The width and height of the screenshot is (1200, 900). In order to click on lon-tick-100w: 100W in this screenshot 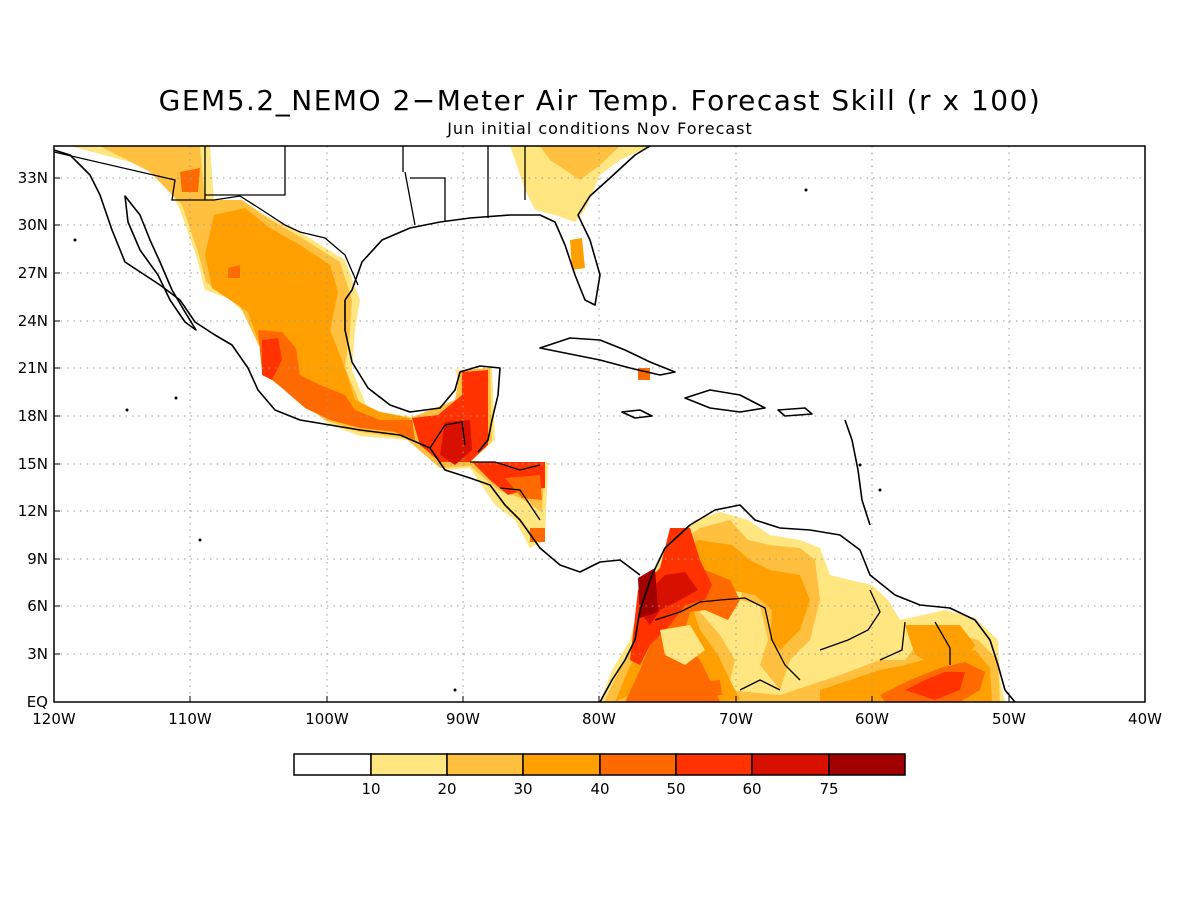, I will do `click(327, 712)`.